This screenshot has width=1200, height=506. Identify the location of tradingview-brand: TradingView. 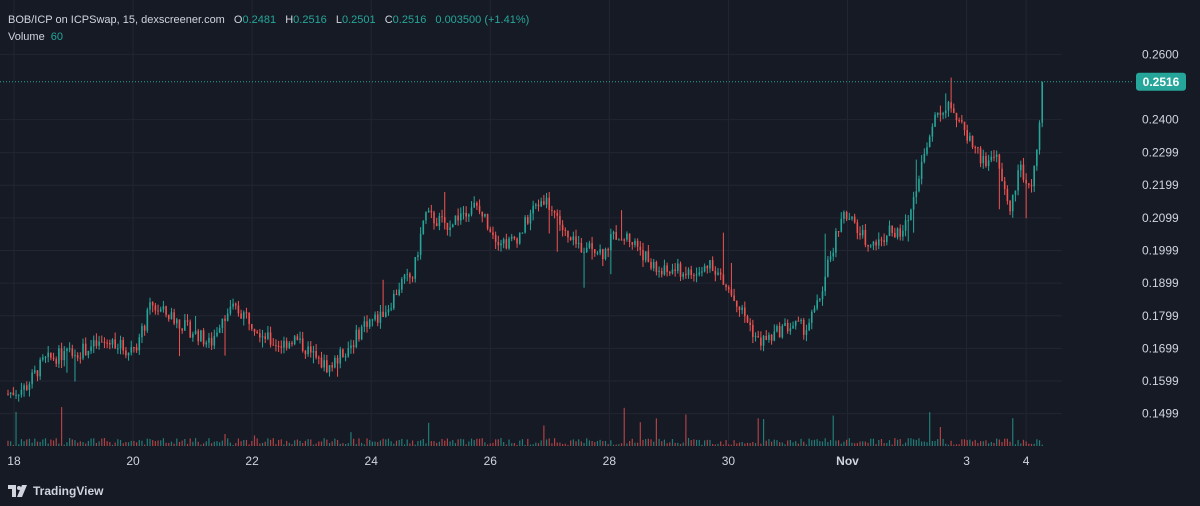
(55, 491).